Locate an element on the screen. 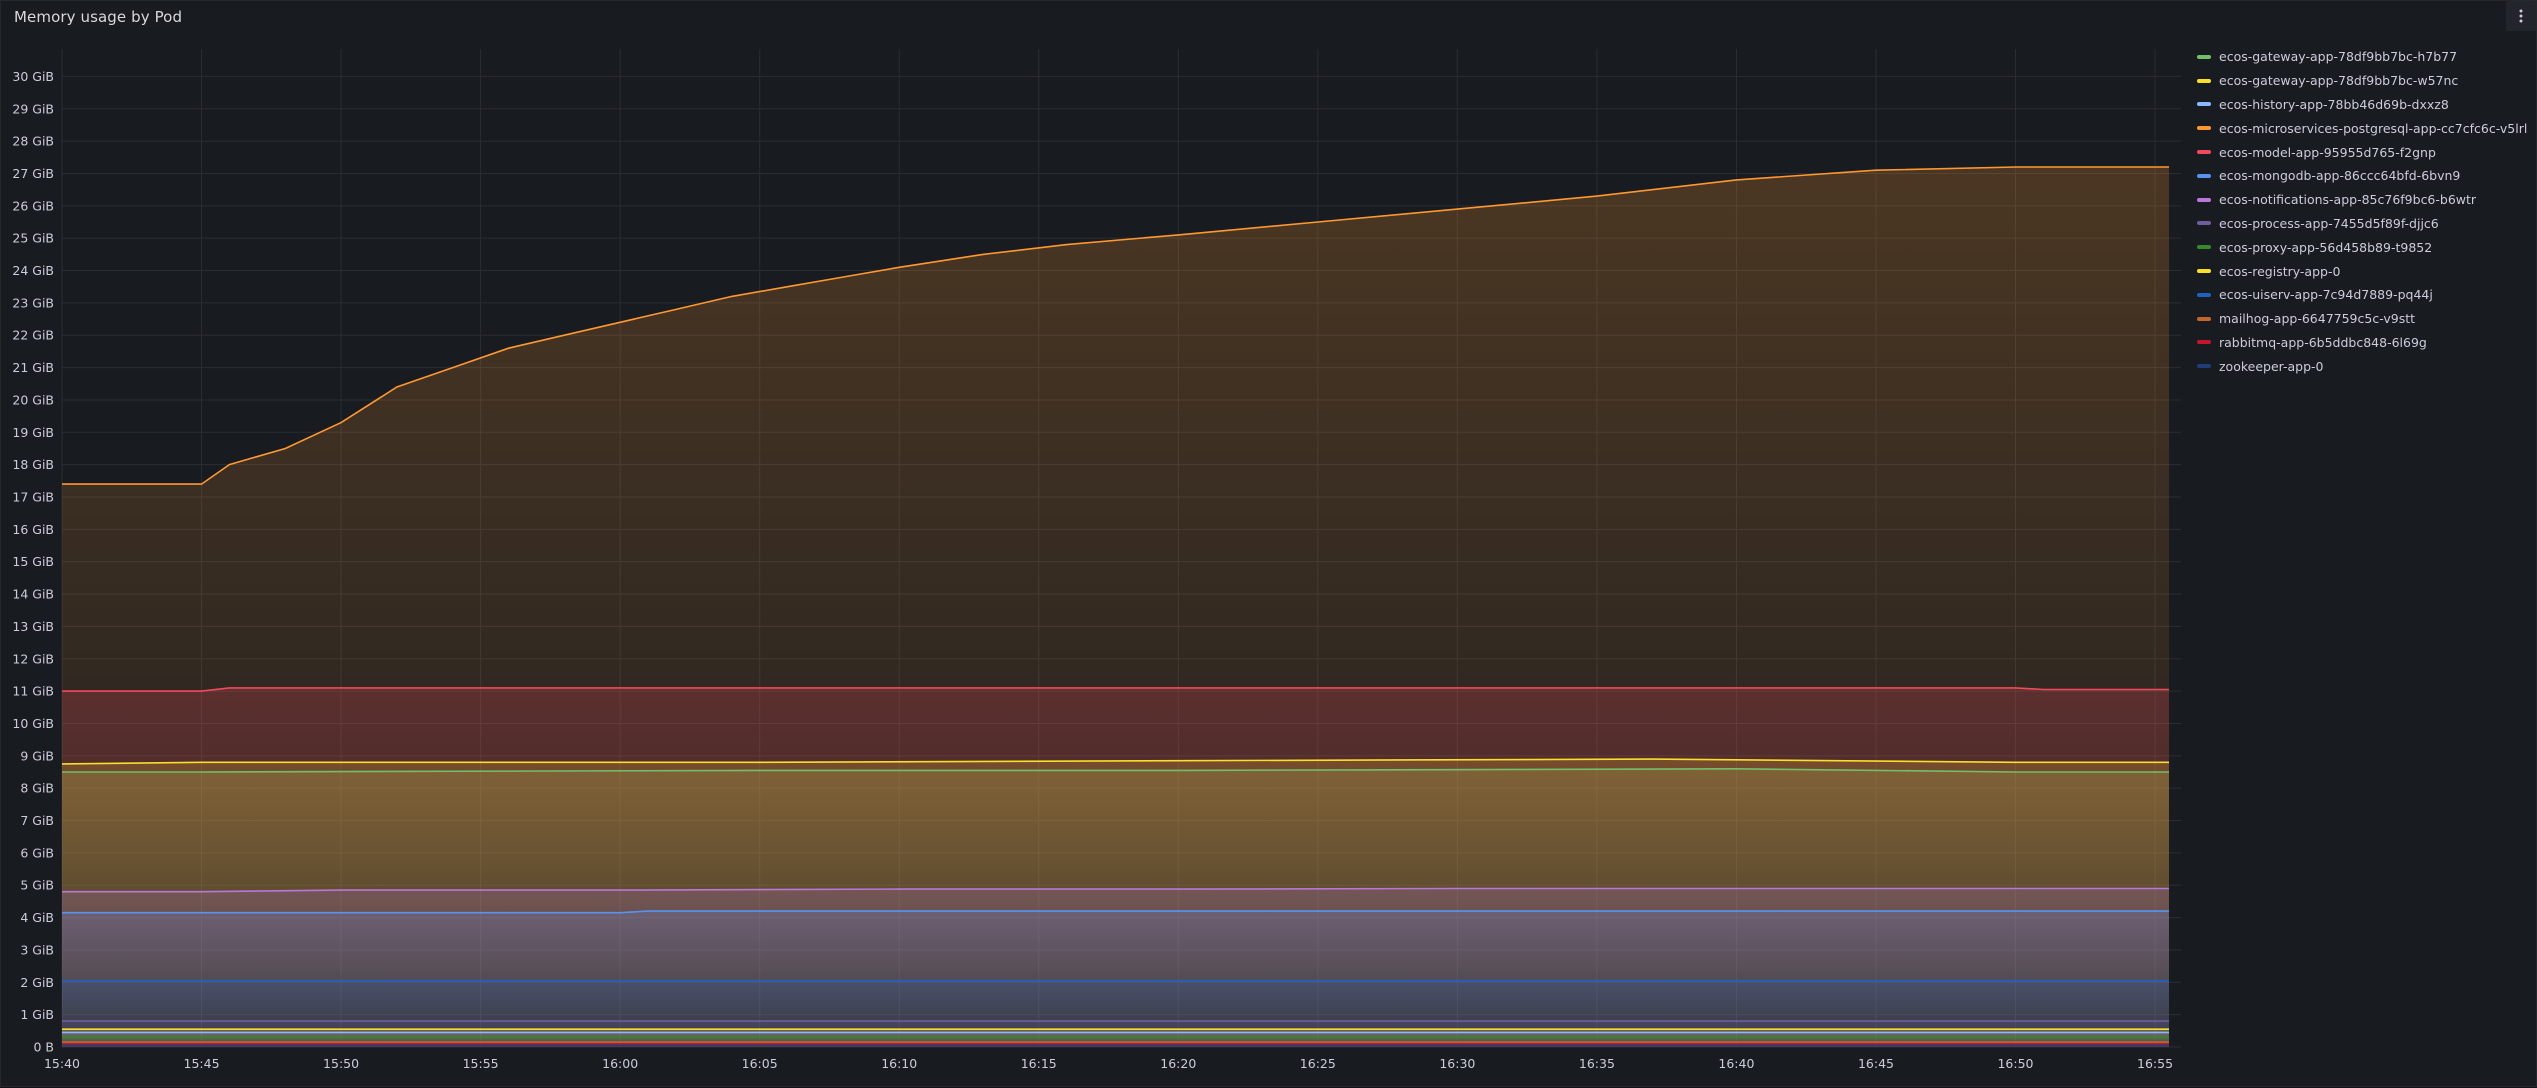  x-tick-label: 16:20 is located at coordinates (1178, 1063).